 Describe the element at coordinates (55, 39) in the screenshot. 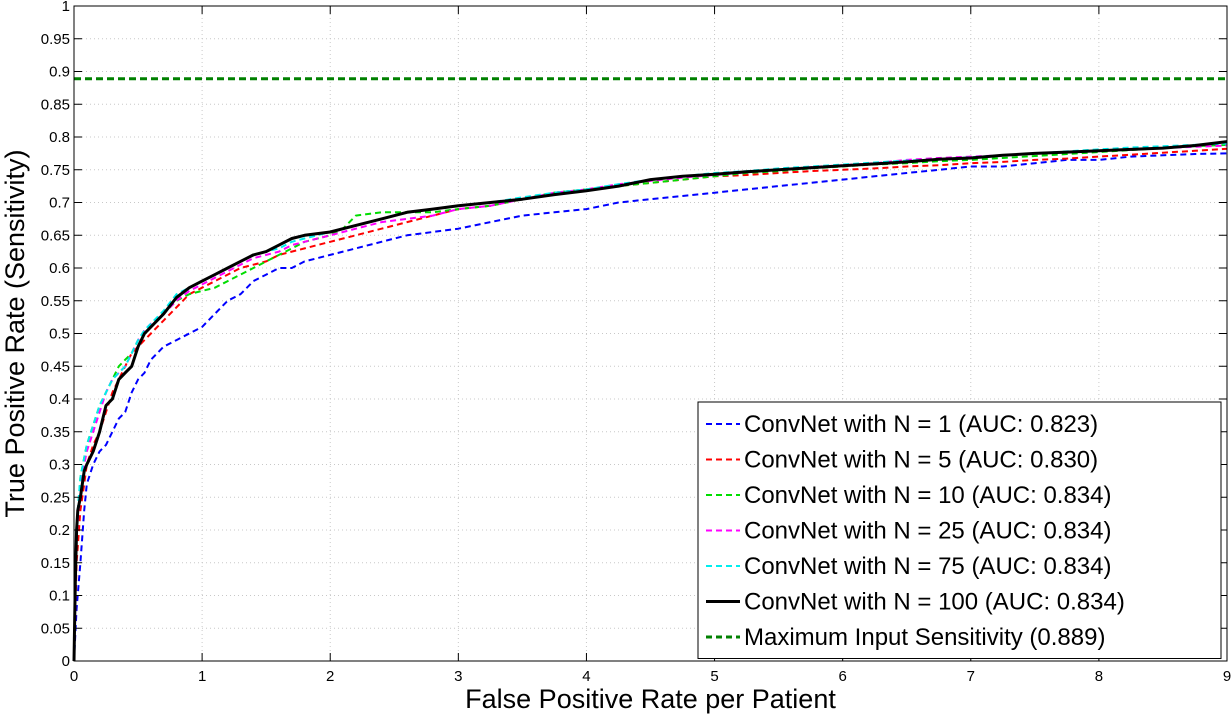

I see `y-tick-label: 0.95` at that location.